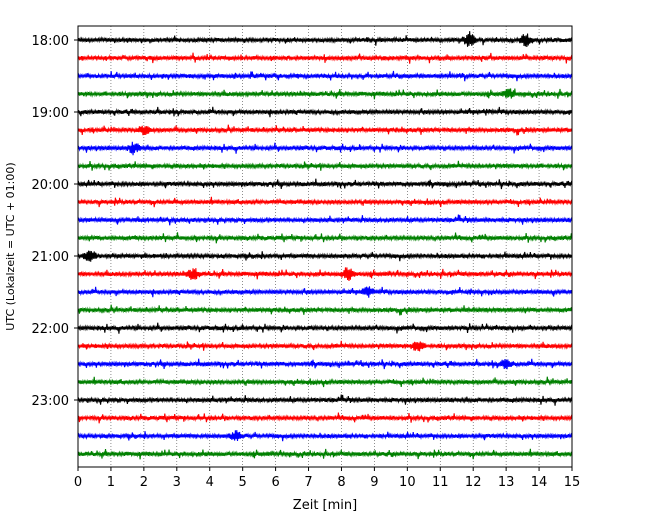 This screenshot has width=650, height=520. I want to click on x-tick-label: 2, so click(144, 482).